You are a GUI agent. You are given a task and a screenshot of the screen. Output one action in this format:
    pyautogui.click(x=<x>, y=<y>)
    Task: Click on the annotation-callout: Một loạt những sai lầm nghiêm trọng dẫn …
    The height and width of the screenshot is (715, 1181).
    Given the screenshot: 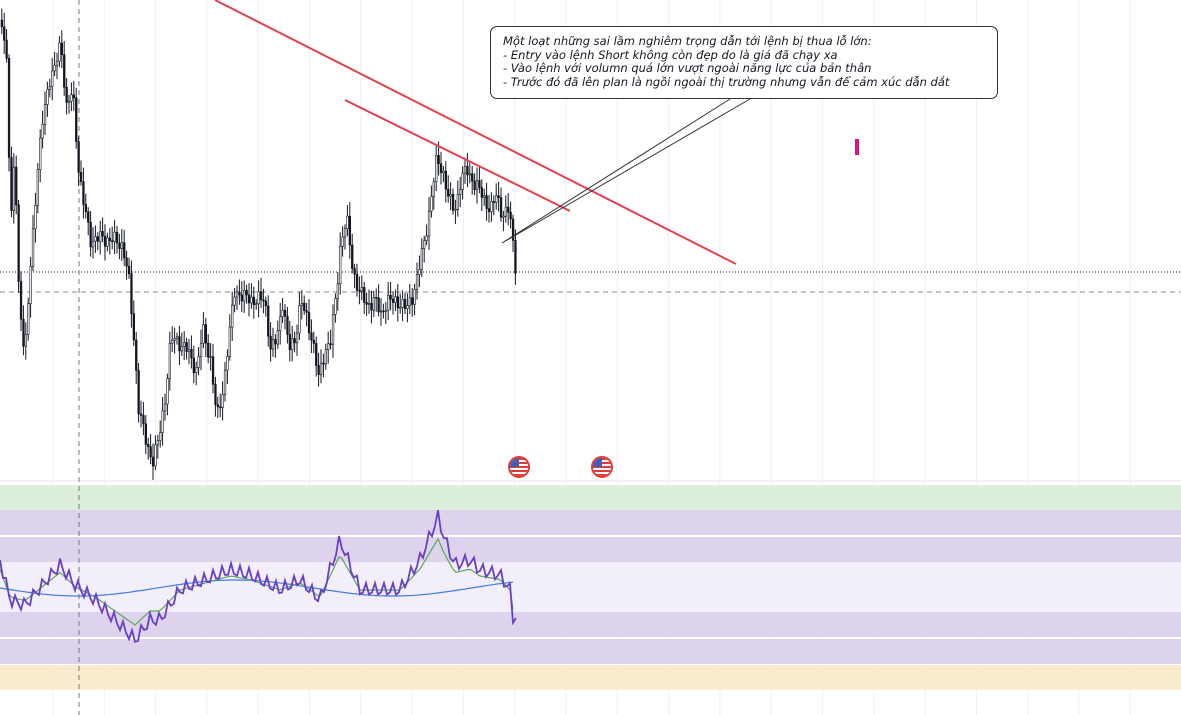 What is the action you would take?
    pyautogui.click(x=744, y=62)
    